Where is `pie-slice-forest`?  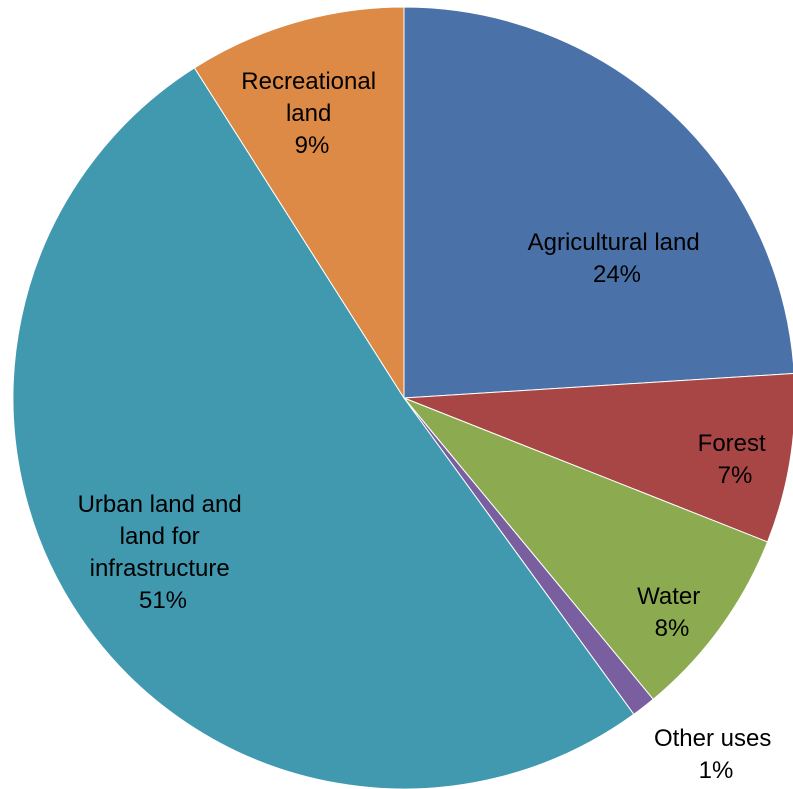 pie-slice-forest is located at coordinates (598, 458).